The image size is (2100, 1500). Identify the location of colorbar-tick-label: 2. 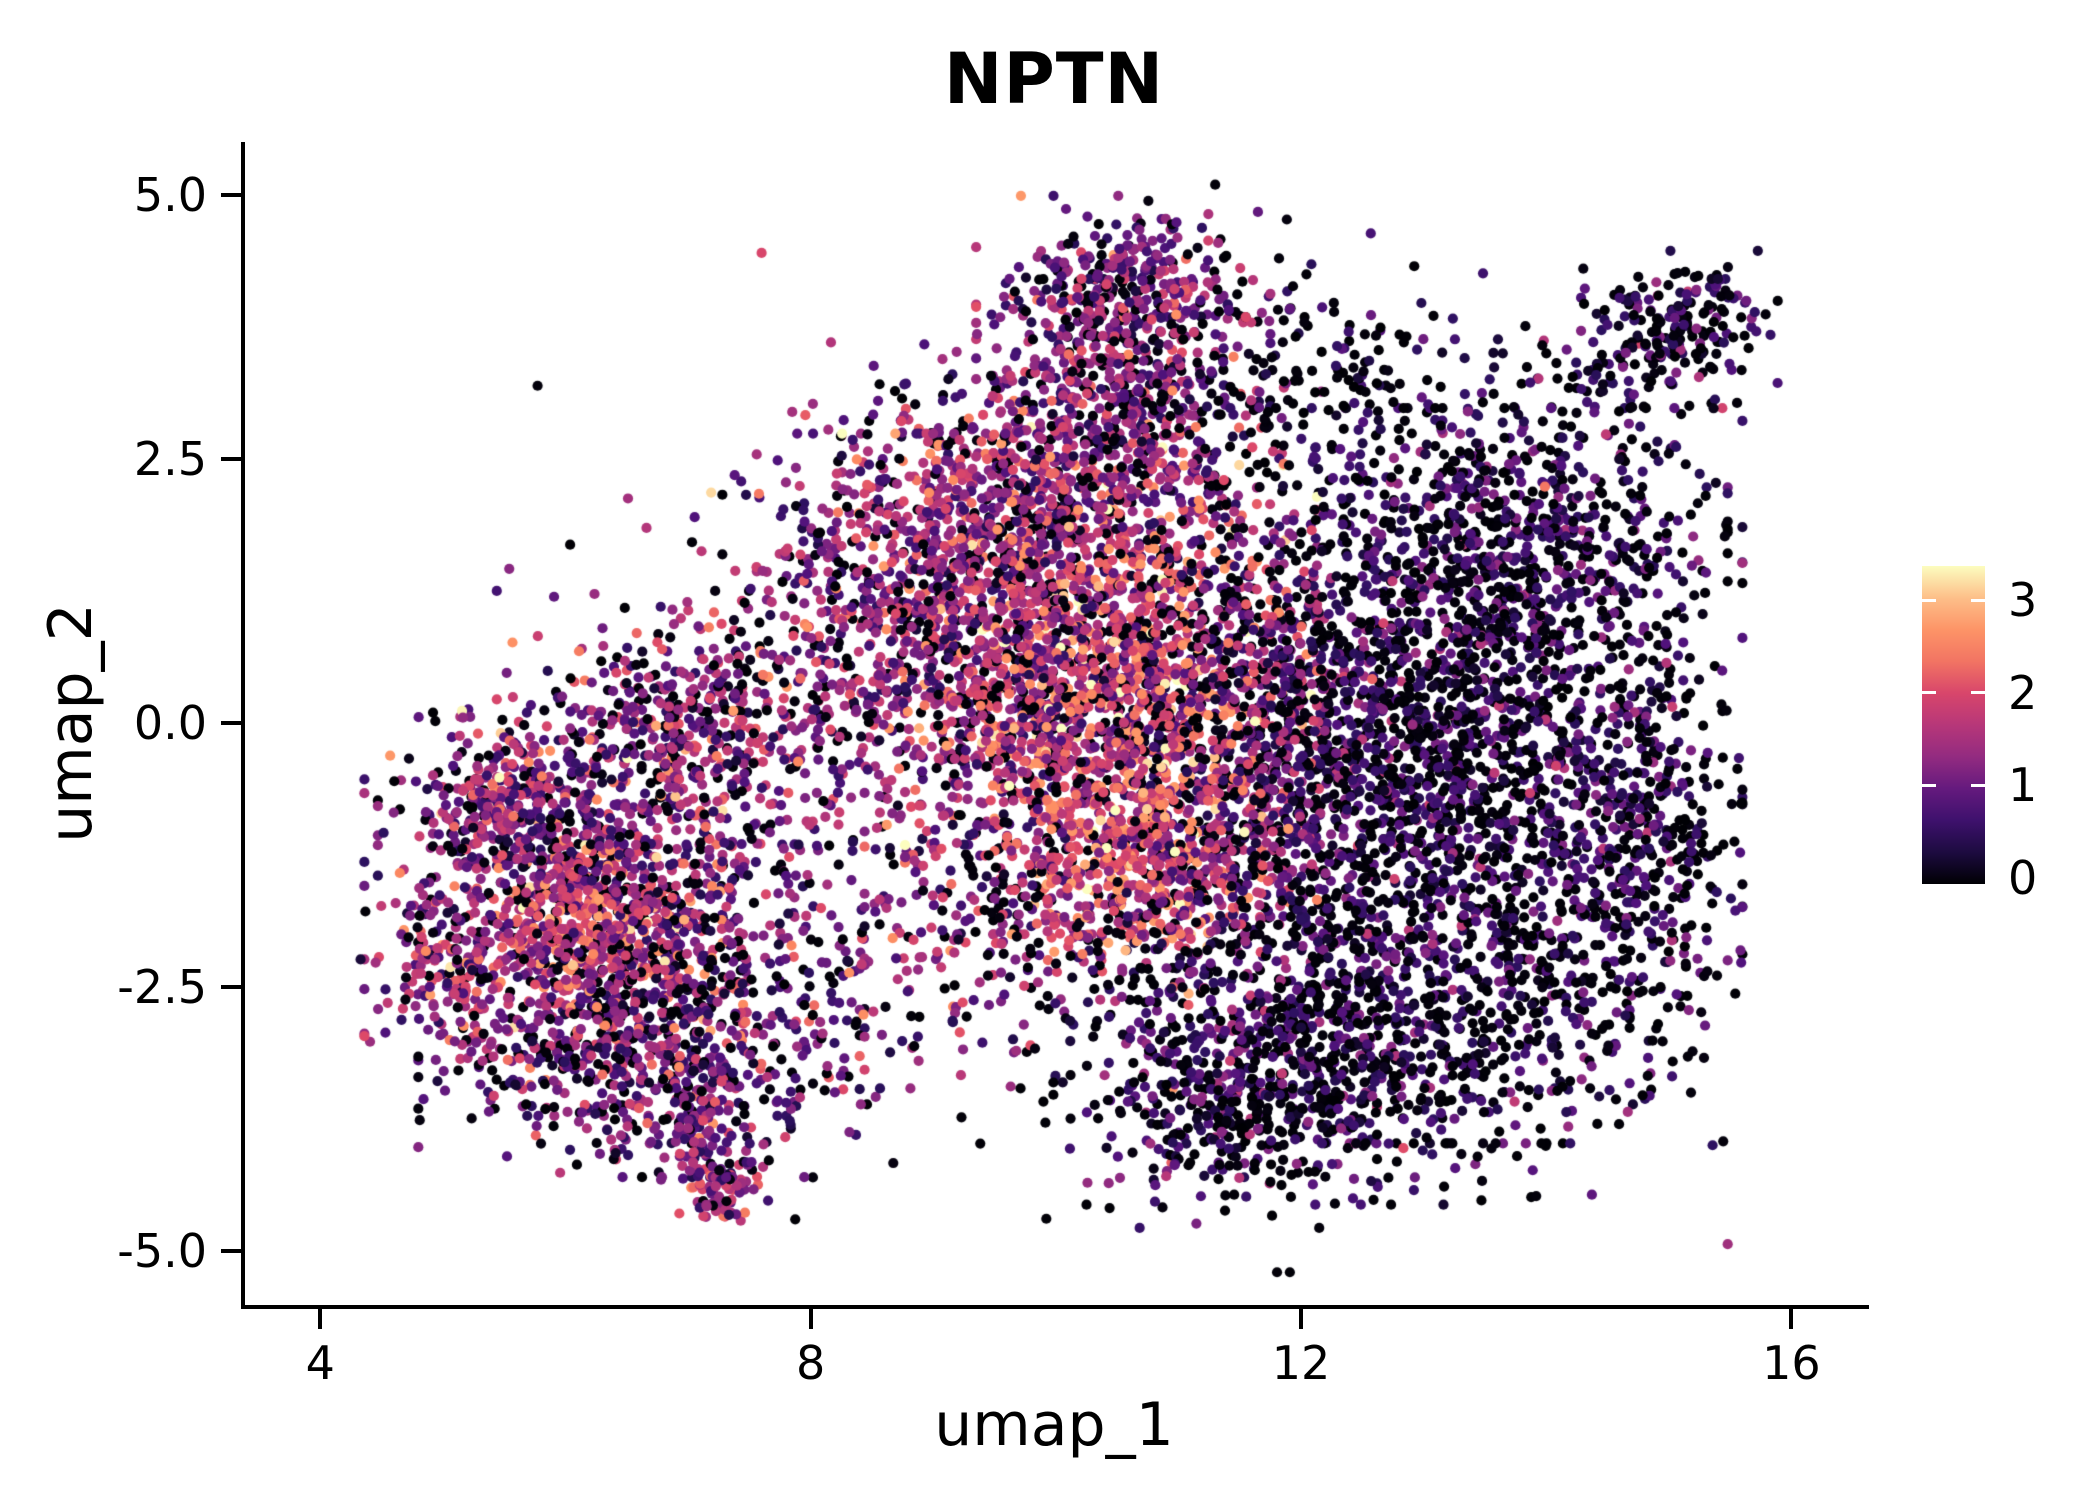
(2023, 692).